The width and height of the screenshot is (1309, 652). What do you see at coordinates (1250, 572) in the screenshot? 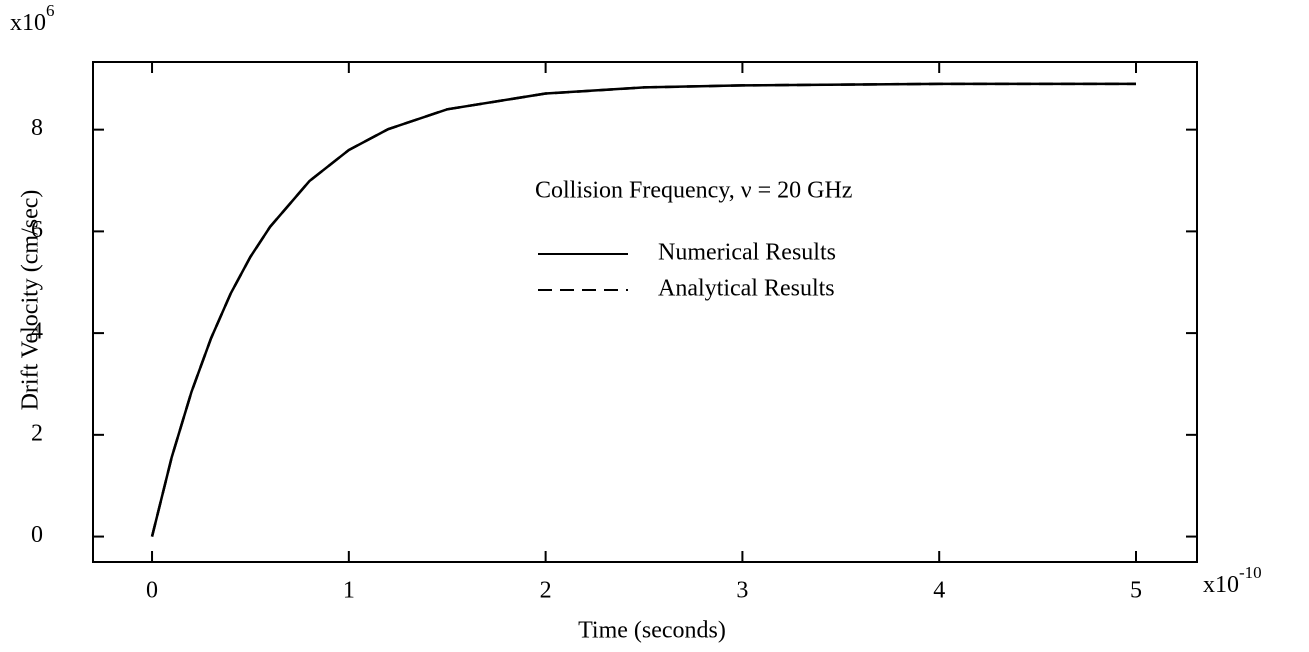
I see `x-multiplier-exponent: -10` at bounding box center [1250, 572].